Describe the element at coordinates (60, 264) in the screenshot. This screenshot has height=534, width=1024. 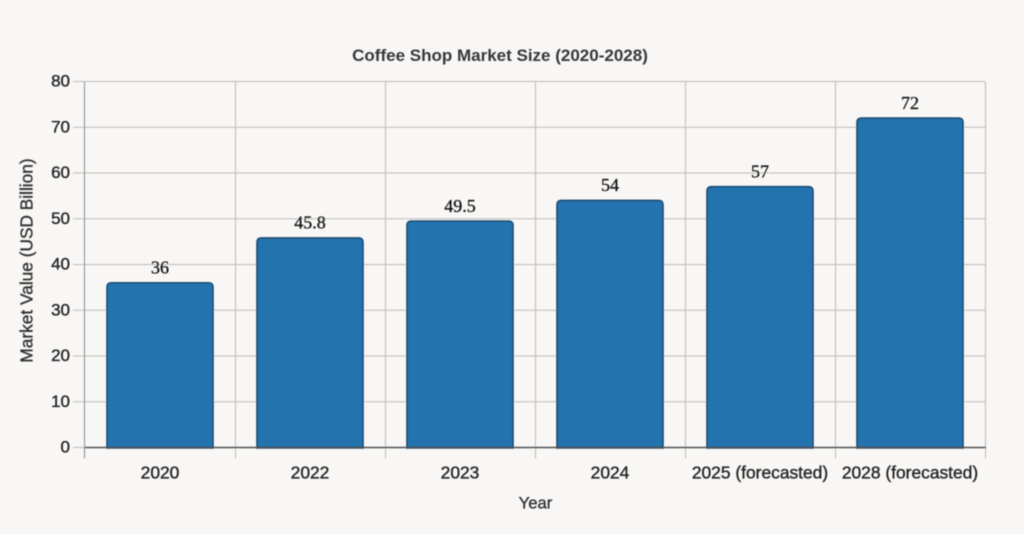
I see `svg-text: 40` at that location.